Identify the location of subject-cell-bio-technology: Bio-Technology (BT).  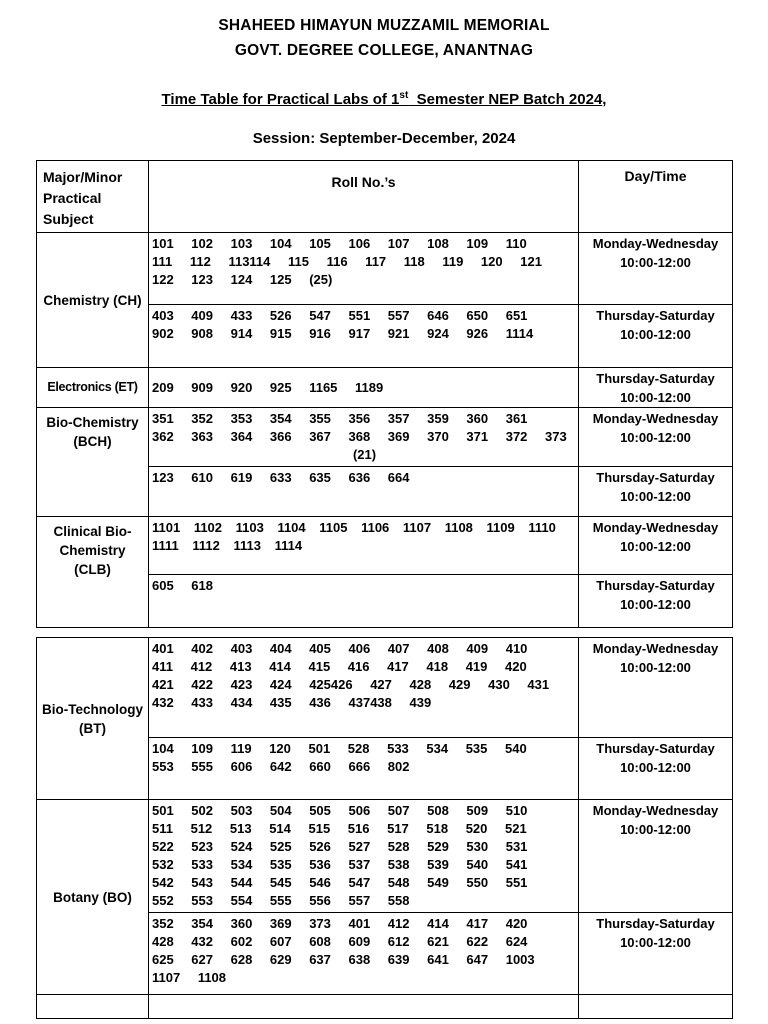
(92, 718).